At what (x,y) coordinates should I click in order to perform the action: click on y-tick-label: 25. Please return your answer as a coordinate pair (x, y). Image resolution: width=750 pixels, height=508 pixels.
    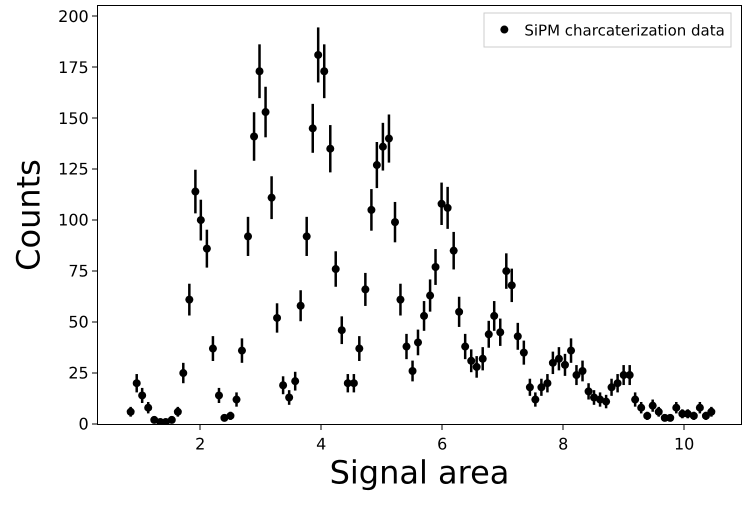
    Looking at the image, I should click on (78, 373).